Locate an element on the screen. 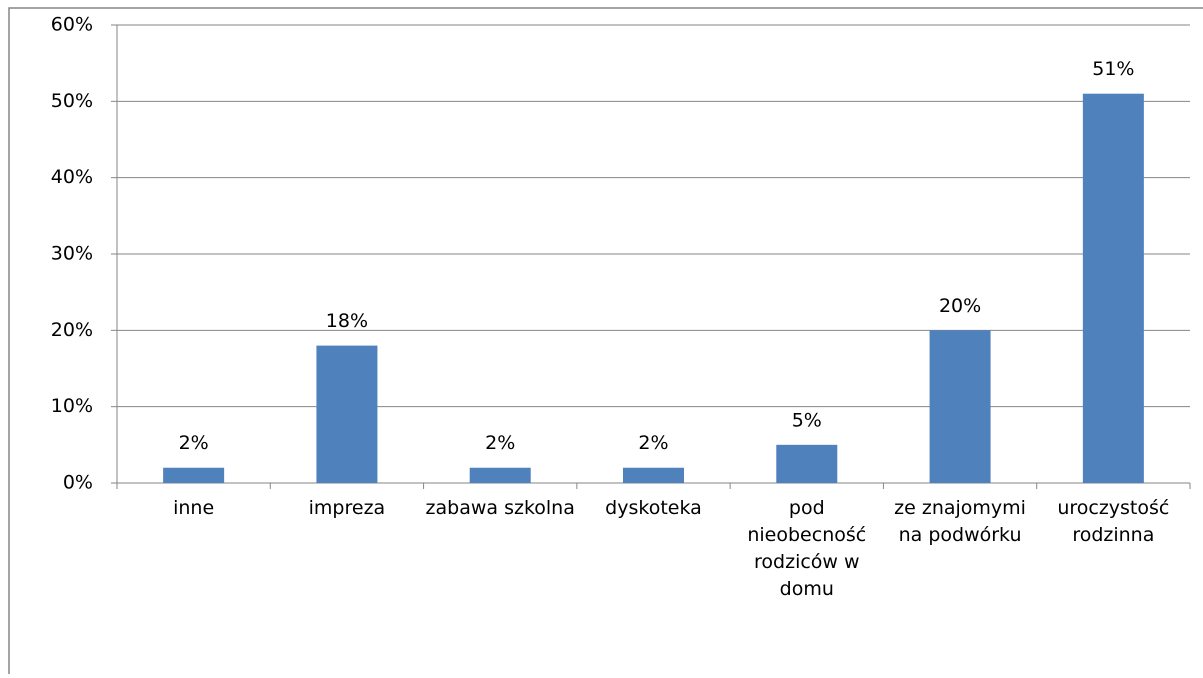  x-tick-label-box: pod nieobecność rodziców w domu is located at coordinates (807, 548).